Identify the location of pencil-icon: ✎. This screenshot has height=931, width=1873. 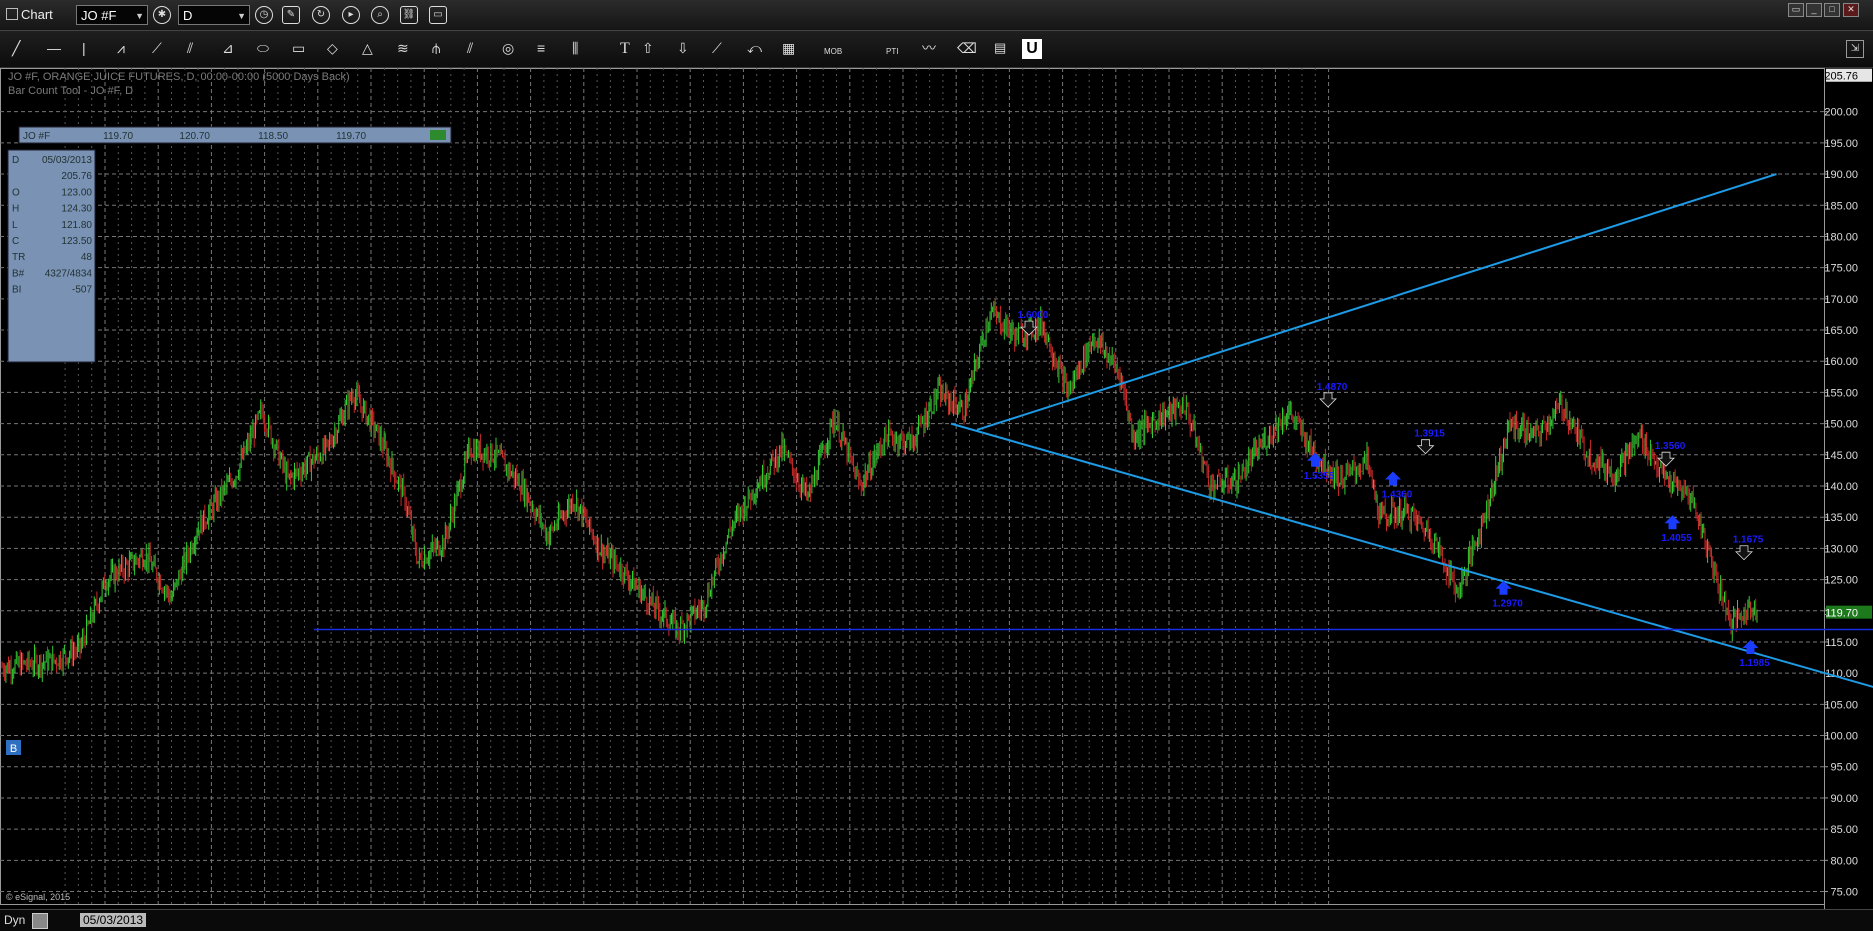
(291, 15).